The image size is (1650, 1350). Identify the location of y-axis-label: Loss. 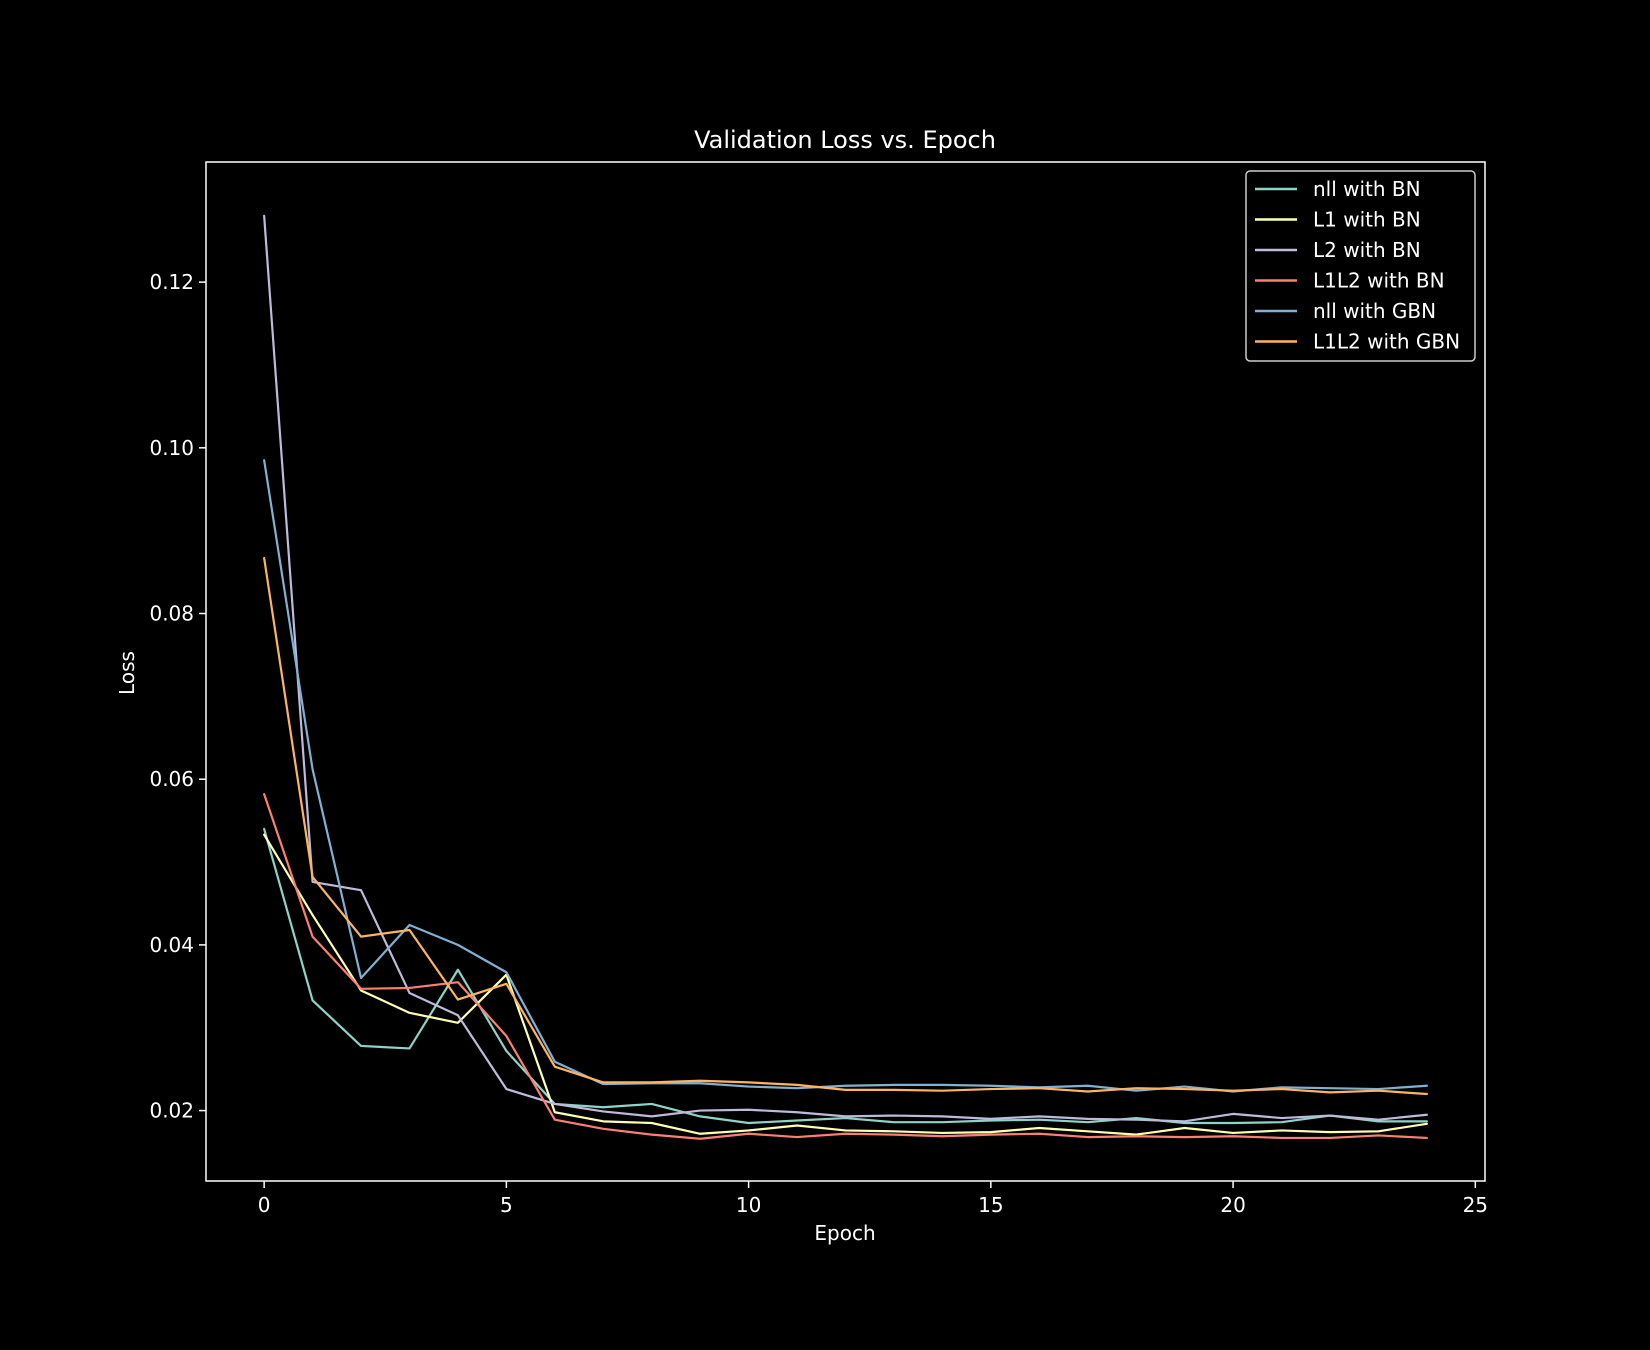
(127, 673).